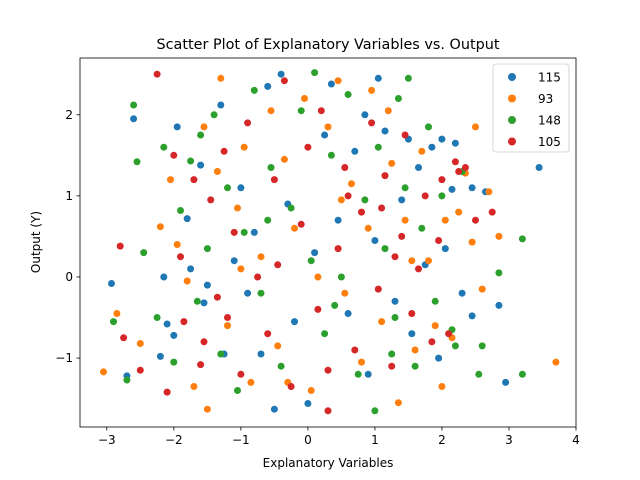  I want to click on legend-label: 105, so click(549, 142).